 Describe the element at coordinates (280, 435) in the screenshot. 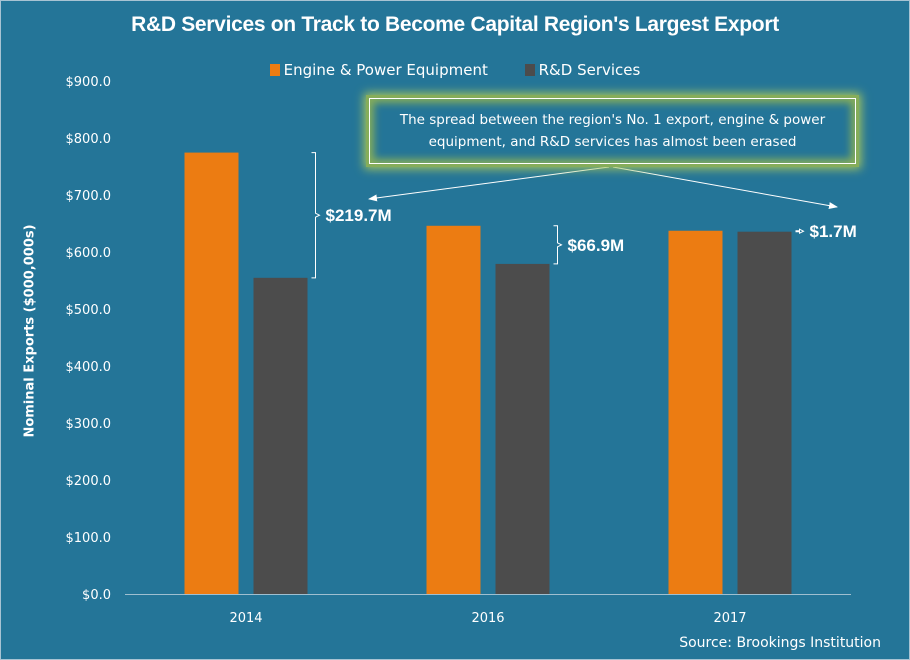

I see `bar-rd-2014` at that location.